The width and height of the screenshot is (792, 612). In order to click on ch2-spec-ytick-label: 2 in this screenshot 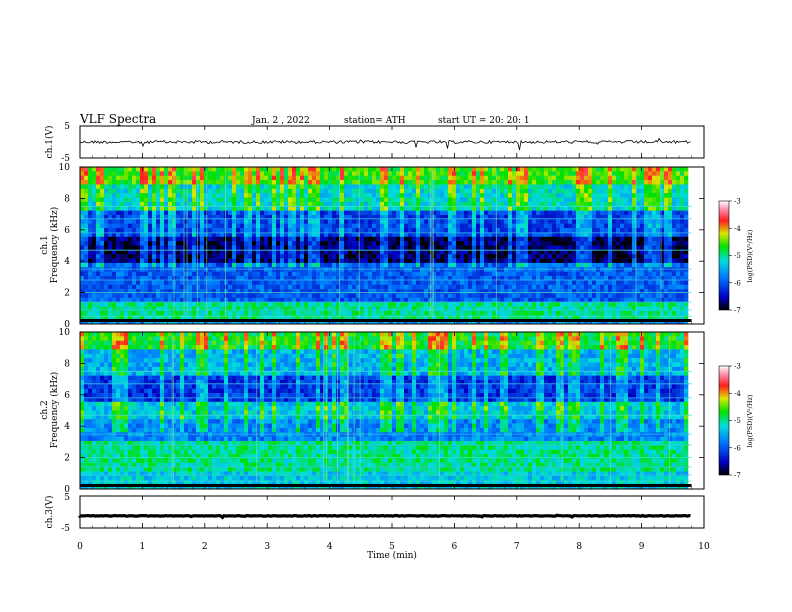, I will do `click(67, 459)`.